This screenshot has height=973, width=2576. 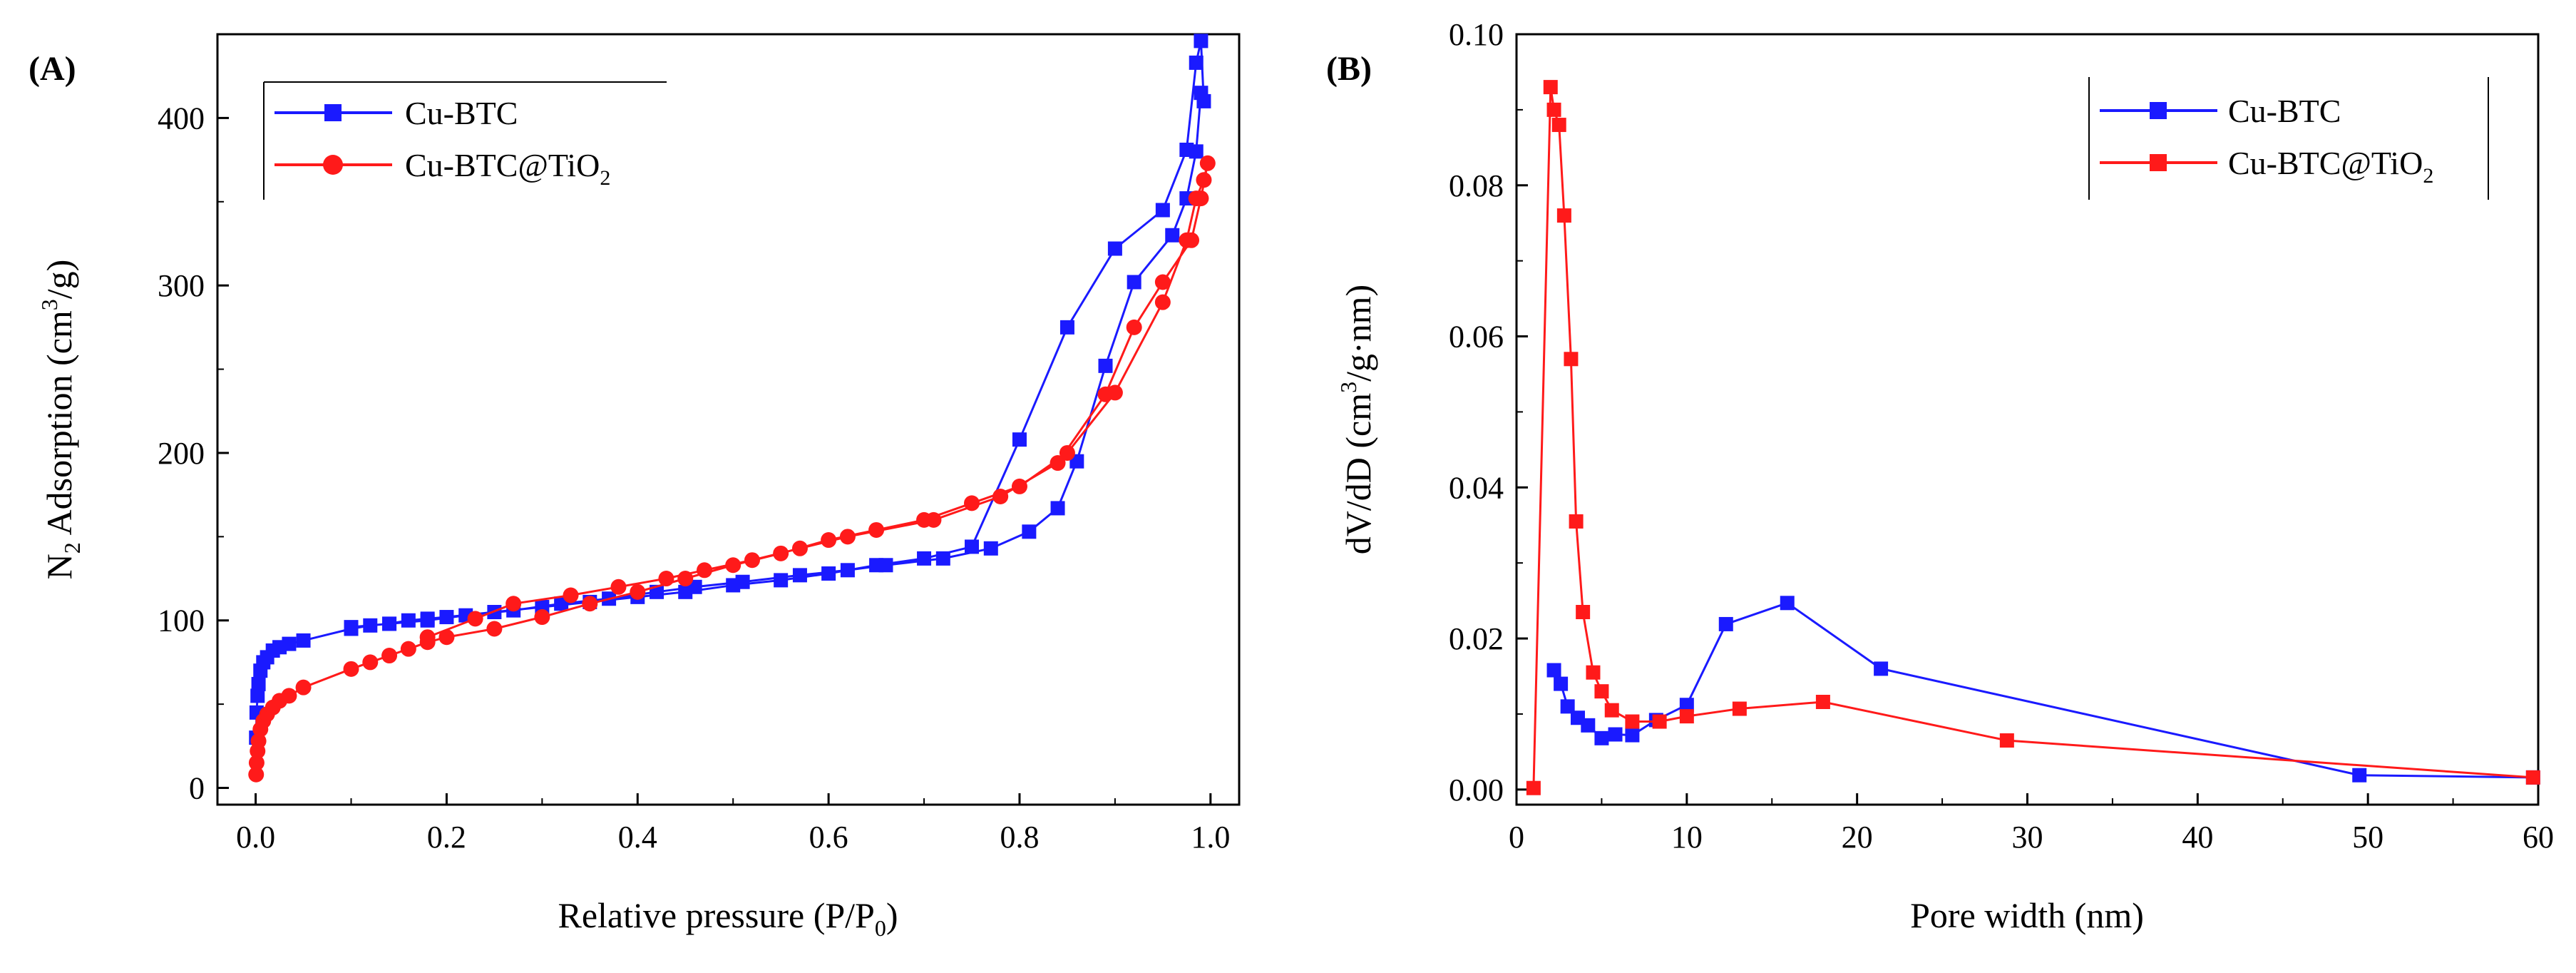 I want to click on b-legend-label-cu-btc: Cu-BTC, so click(x=2284, y=111).